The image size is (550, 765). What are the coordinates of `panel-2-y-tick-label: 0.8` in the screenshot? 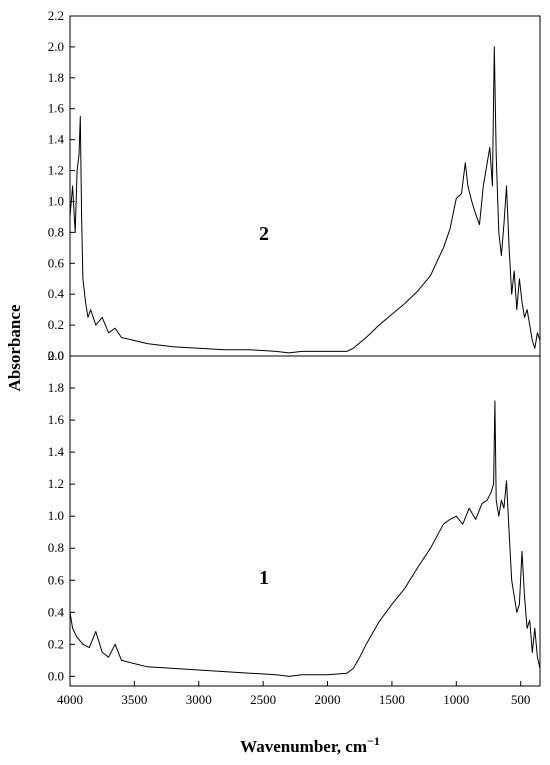 It's located at (56, 231).